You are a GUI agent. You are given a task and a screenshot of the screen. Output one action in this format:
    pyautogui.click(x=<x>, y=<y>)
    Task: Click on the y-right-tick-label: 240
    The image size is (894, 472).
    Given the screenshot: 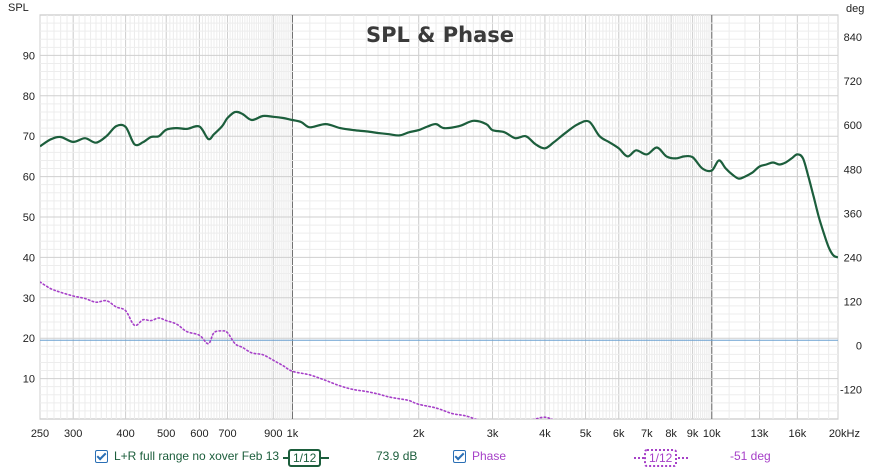 What is the action you would take?
    pyautogui.click(x=853, y=258)
    